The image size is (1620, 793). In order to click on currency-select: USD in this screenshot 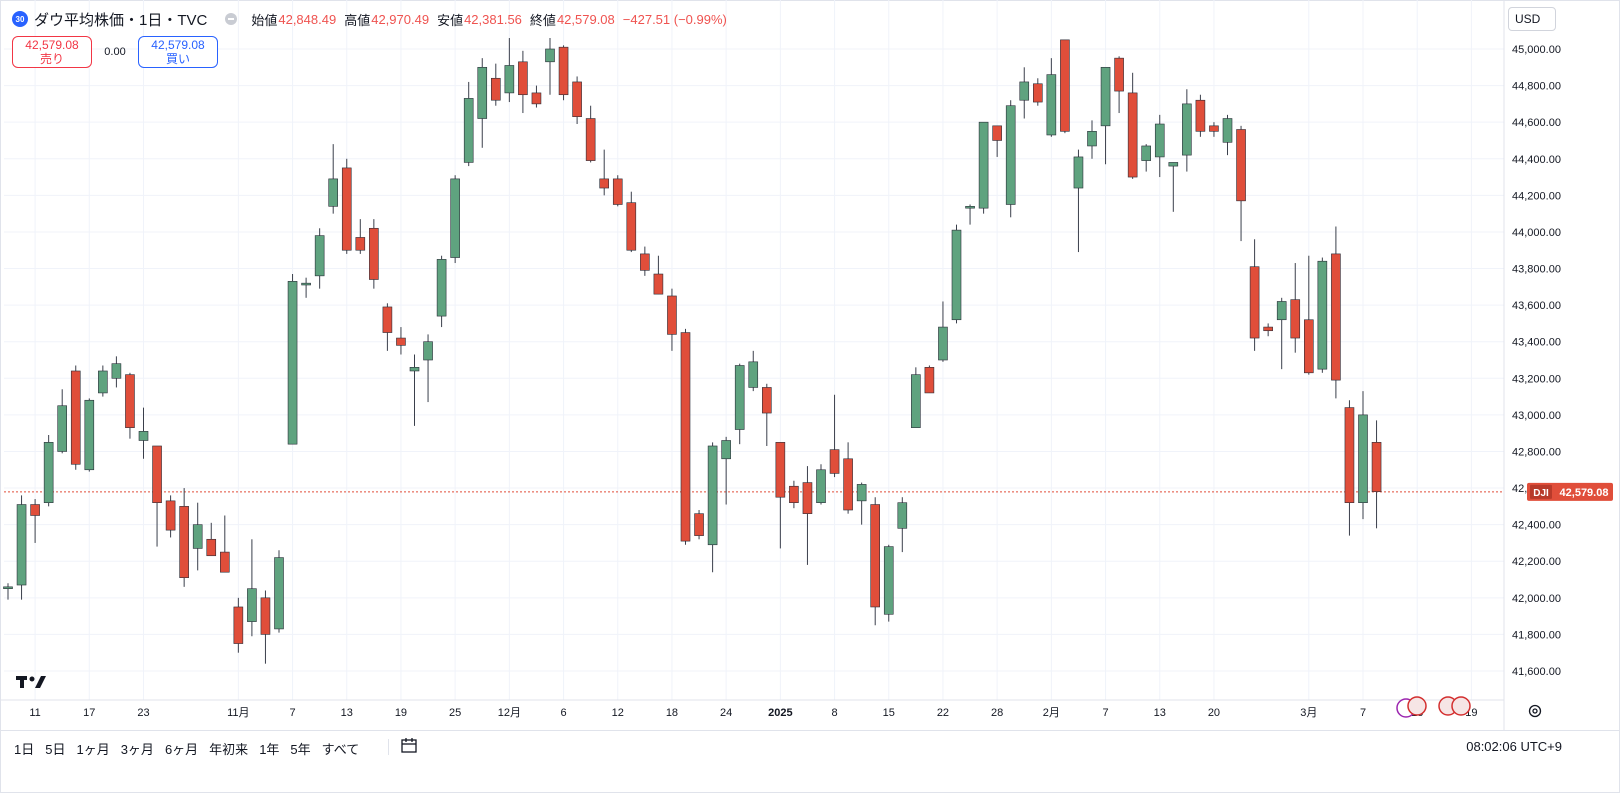, I will do `click(1532, 19)`.